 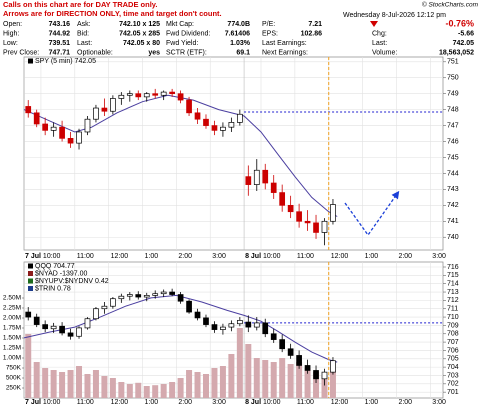 What do you see at coordinates (453, 109) in the screenshot?
I see `y-tick-label: 748` at bounding box center [453, 109].